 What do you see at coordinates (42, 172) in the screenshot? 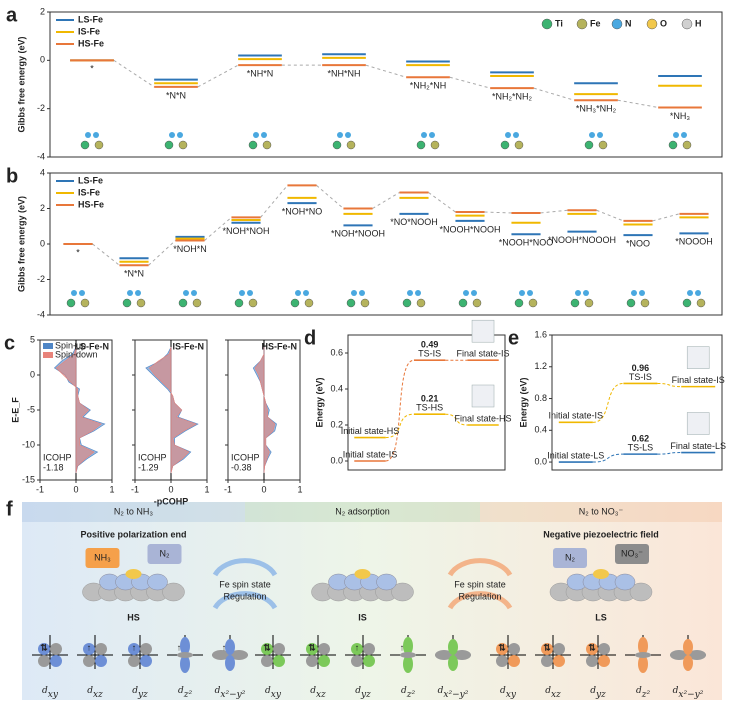
I see `y-tick-label: 4` at bounding box center [42, 172].